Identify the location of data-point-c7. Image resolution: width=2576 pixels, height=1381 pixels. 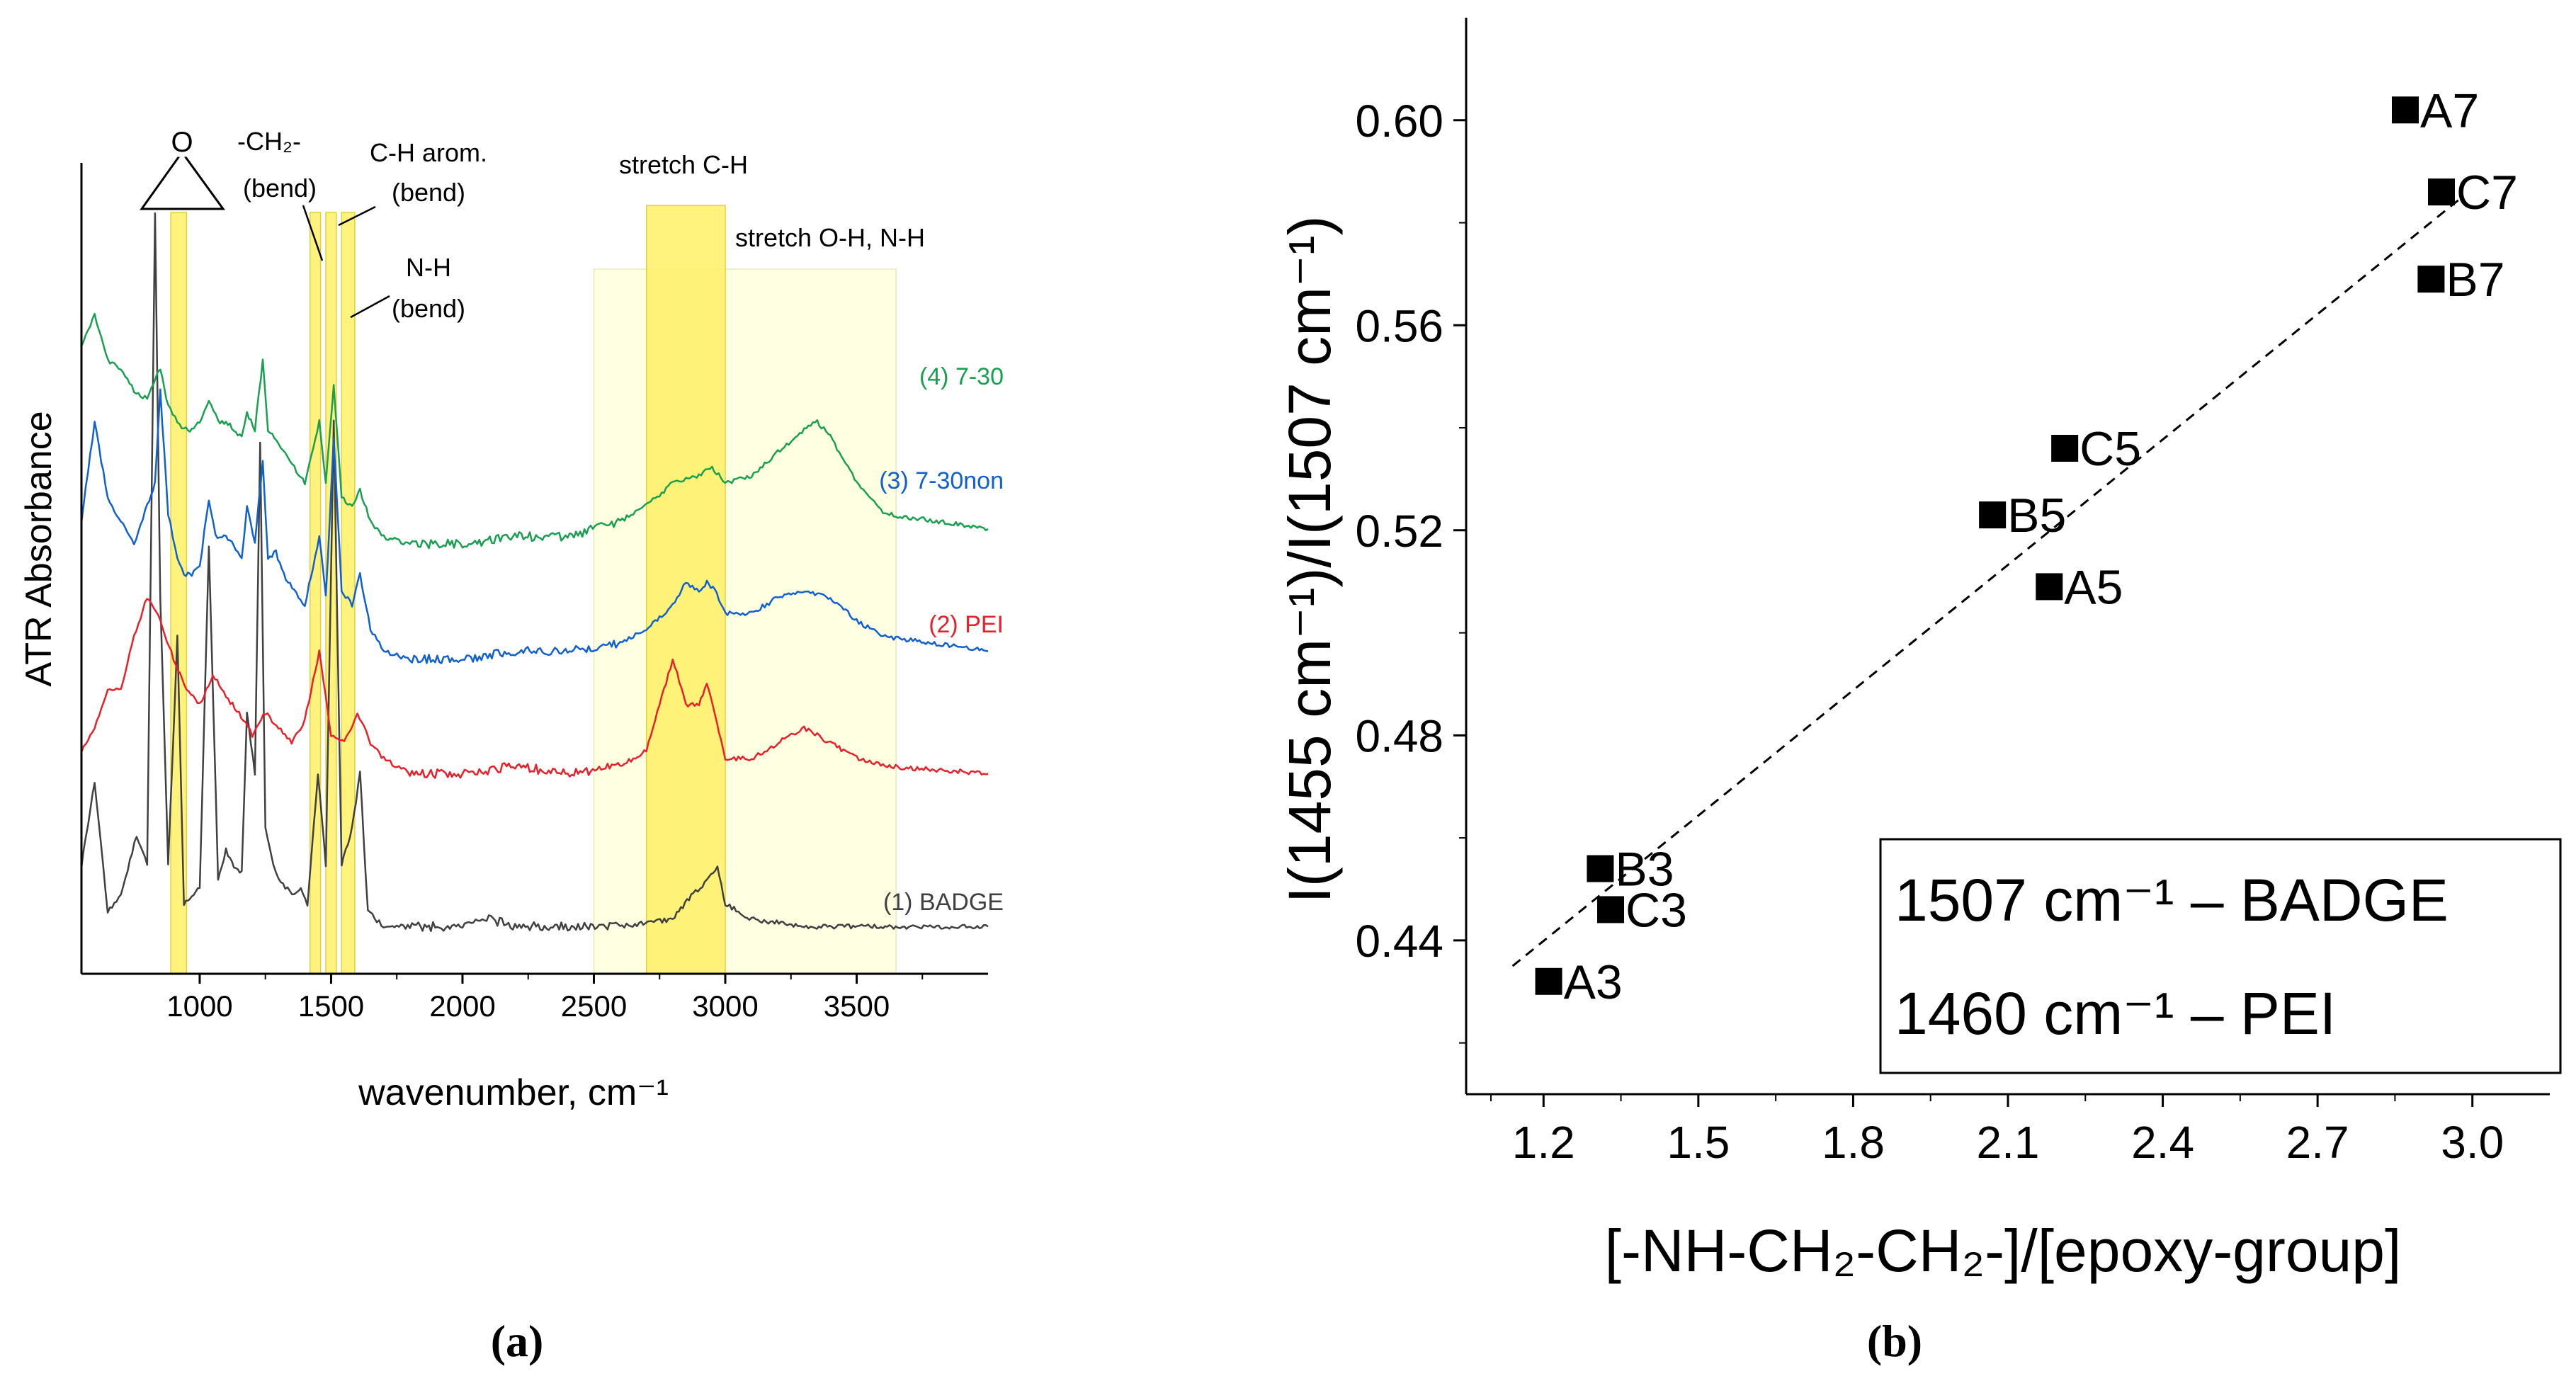
(2441, 192).